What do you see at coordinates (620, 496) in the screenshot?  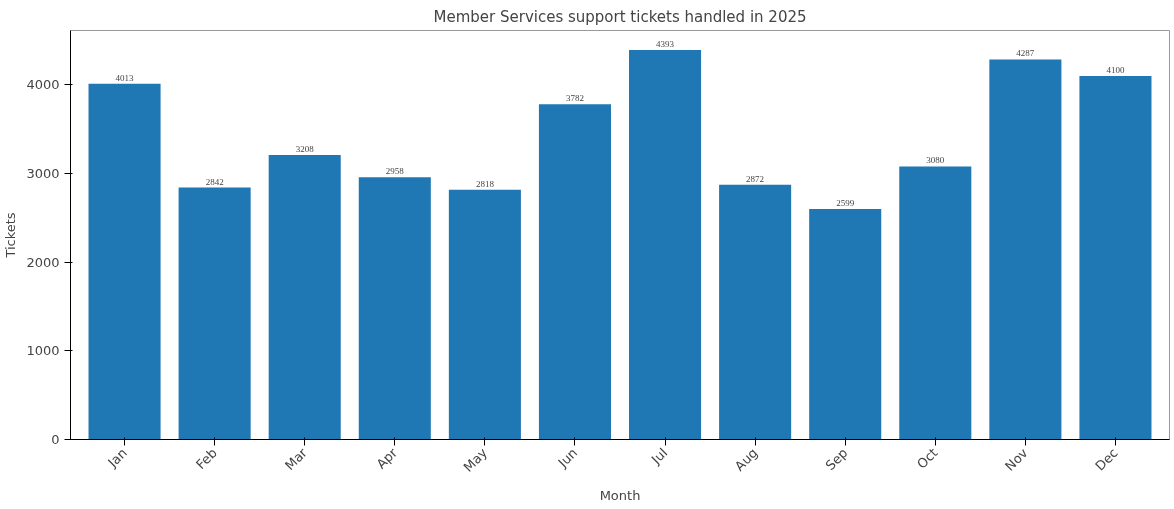 I see `x-axis-title: Month` at bounding box center [620, 496].